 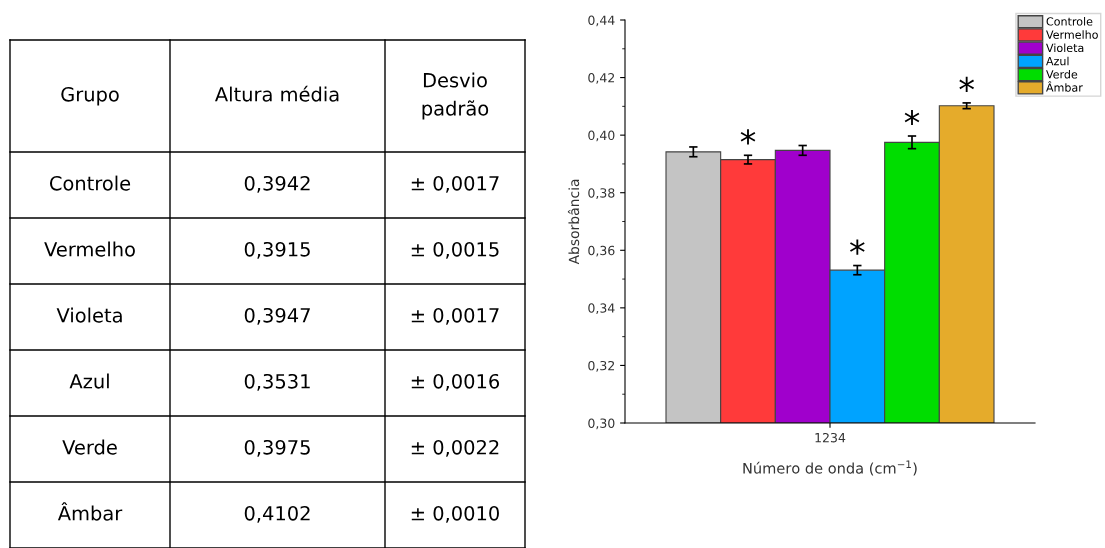 I want to click on y-tick-label: 0,36, so click(x=601, y=251).